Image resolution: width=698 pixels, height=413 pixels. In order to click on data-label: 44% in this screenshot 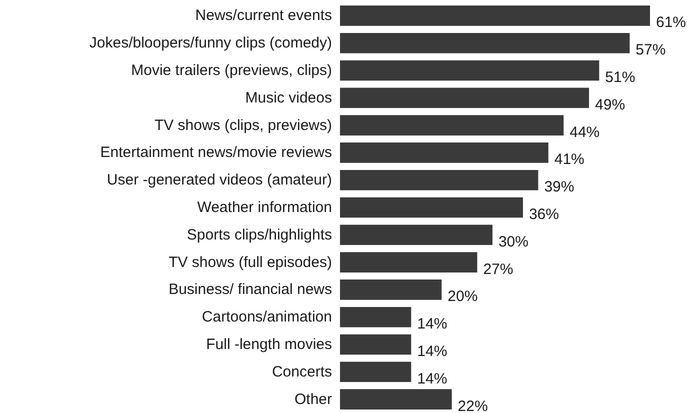, I will do `click(585, 132)`.